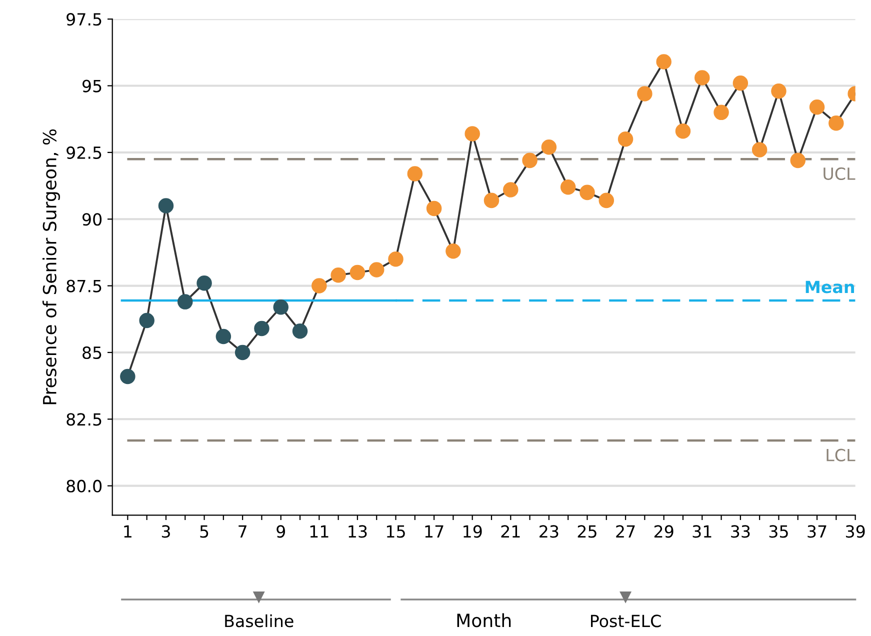  I want to click on y-tick-label: 80.0, so click(84, 486).